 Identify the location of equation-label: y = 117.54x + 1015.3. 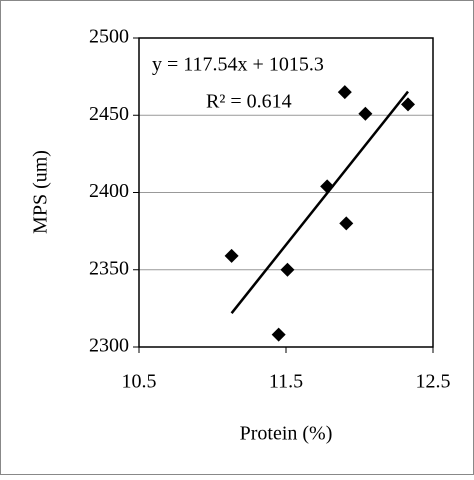
(238, 65).